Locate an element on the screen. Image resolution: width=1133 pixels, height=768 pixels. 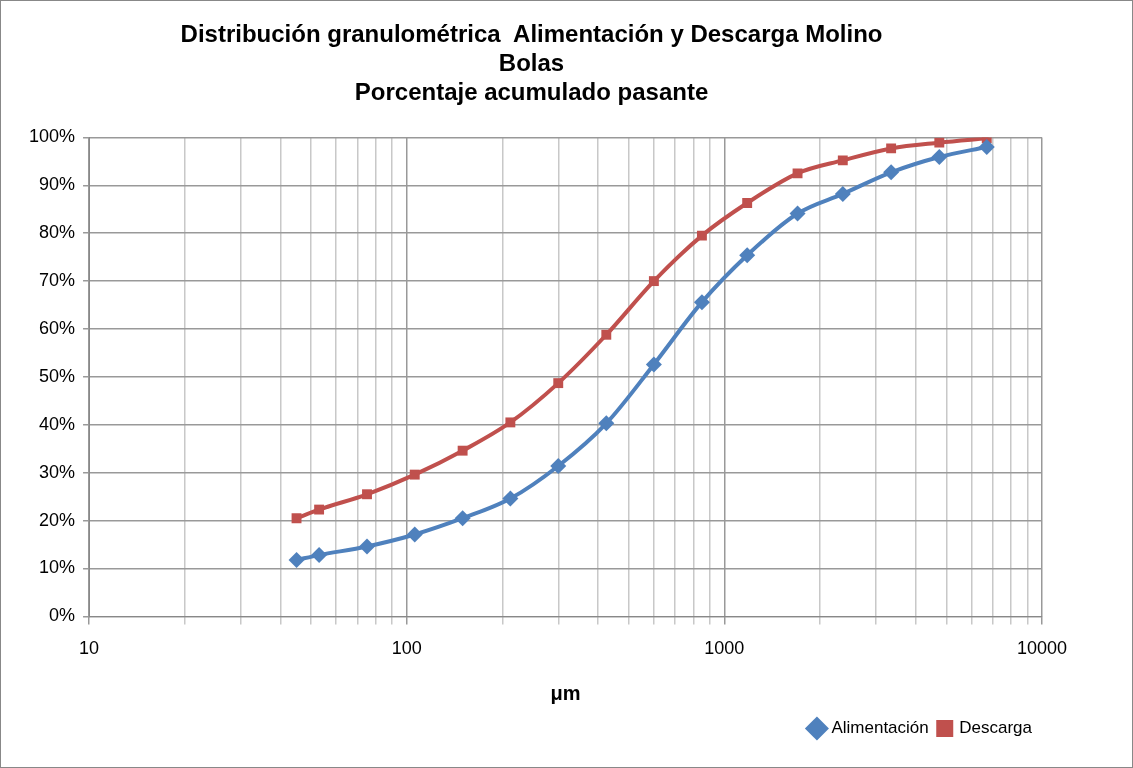
y-tick-label: 10% is located at coordinates (57, 567).